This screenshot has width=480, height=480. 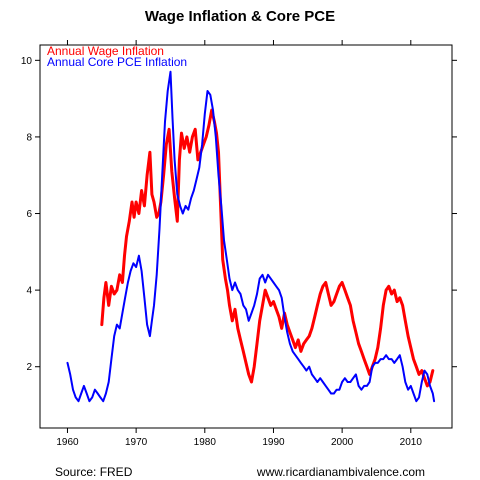 I want to click on y-tick-label: 10, so click(x=27, y=61).